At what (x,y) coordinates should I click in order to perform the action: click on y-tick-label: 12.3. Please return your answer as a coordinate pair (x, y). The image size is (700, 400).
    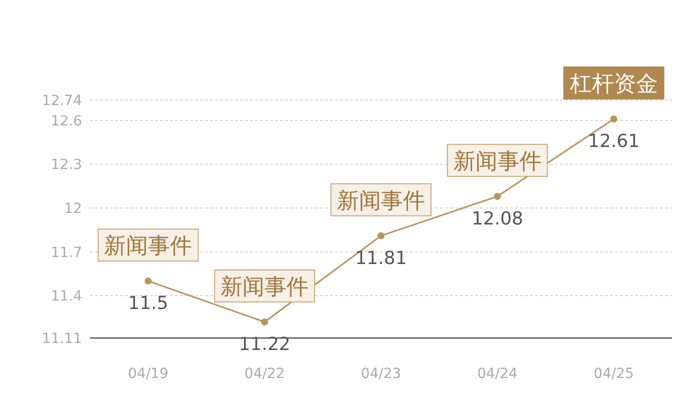
    Looking at the image, I should click on (66, 165).